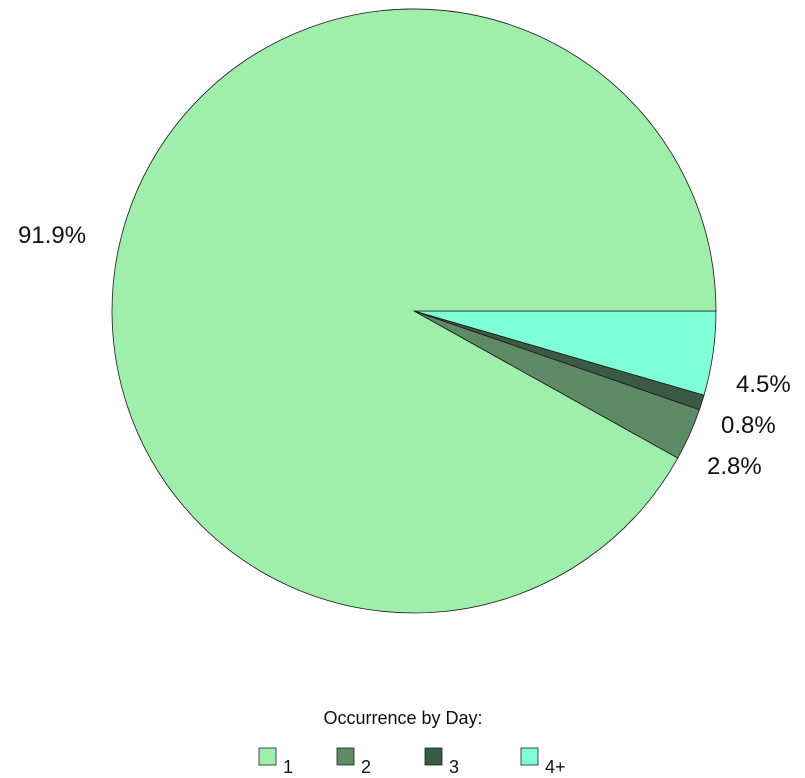  Describe the element at coordinates (366, 767) in the screenshot. I see `legend-label-2: 2` at that location.